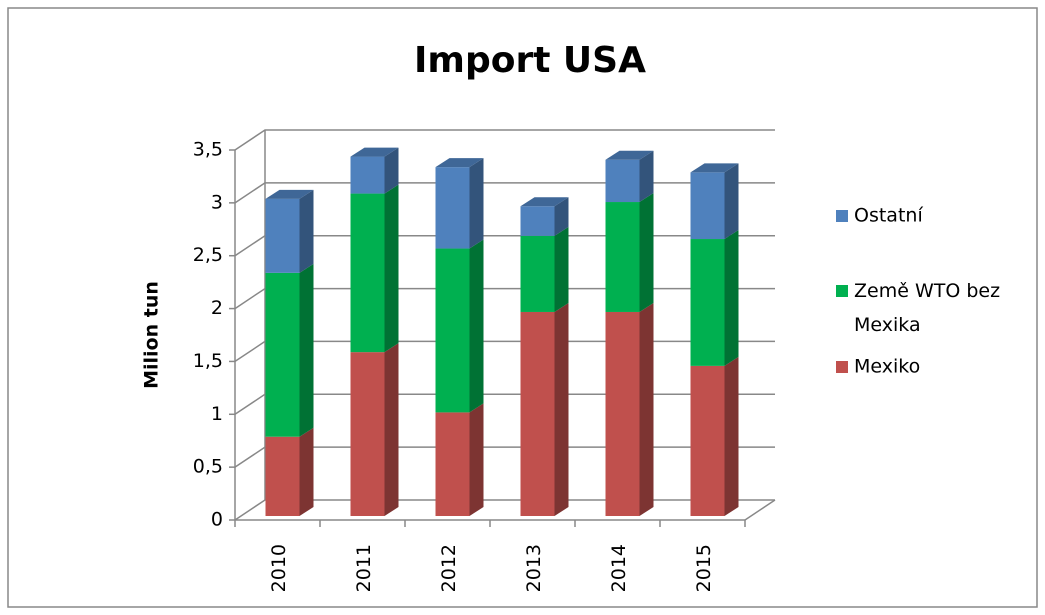 The width and height of the screenshot is (1045, 615). Describe the element at coordinates (619, 568) in the screenshot. I see `x-tick-label: 2014` at that location.